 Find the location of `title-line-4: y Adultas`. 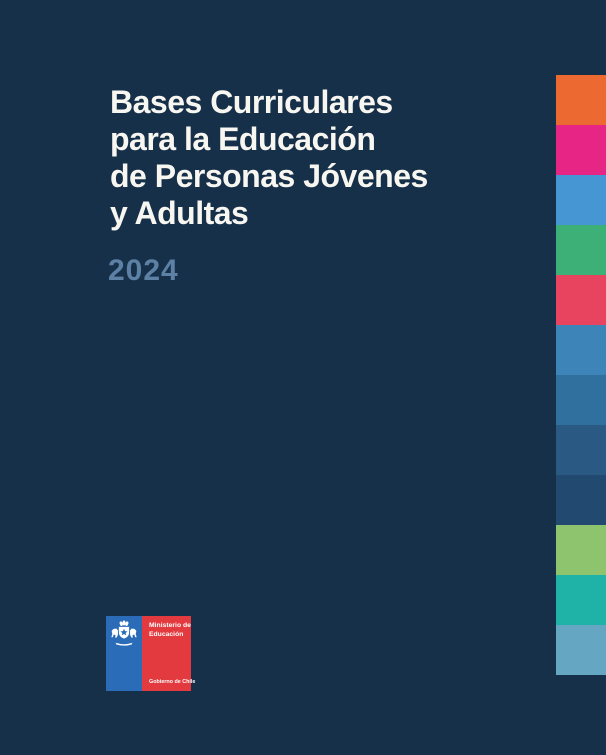

title-line-4: y Adultas is located at coordinates (179, 213).